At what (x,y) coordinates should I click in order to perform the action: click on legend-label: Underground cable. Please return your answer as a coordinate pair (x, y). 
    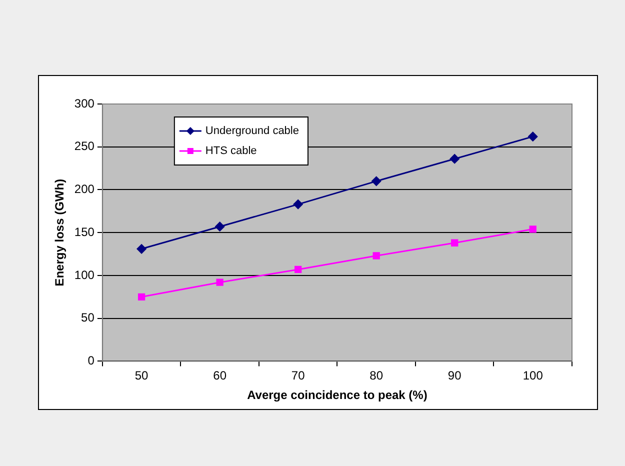
    Looking at the image, I should click on (252, 131).